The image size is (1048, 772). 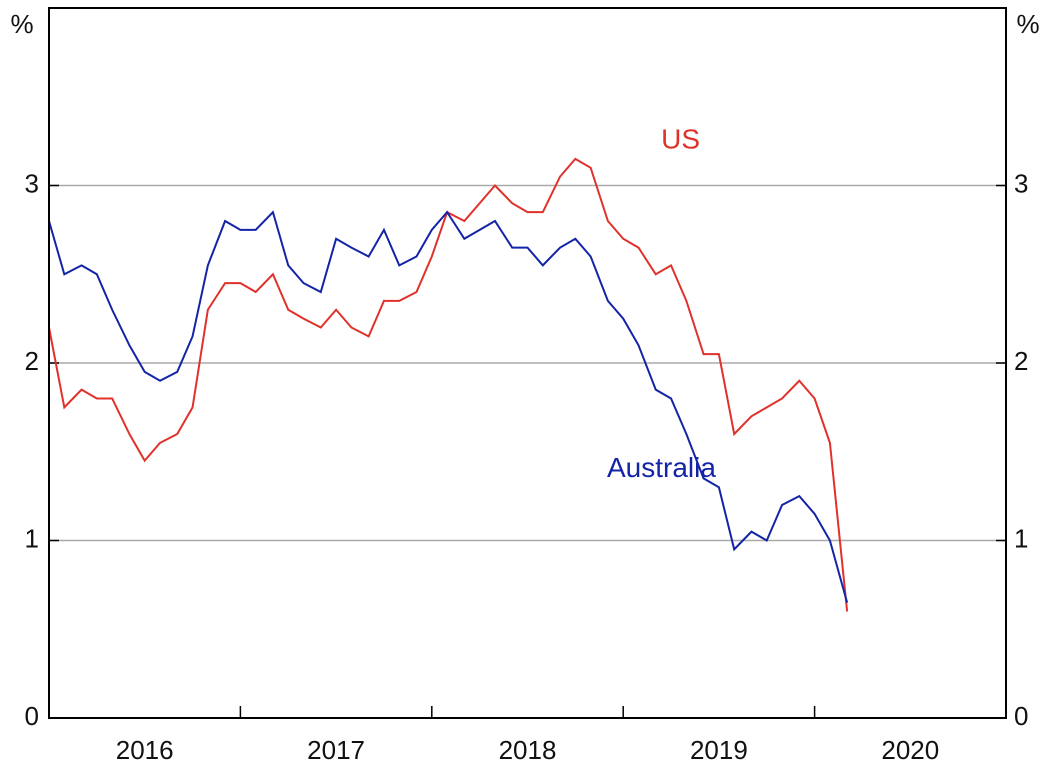 I want to click on y-tick-label: 1, so click(x=32, y=538).